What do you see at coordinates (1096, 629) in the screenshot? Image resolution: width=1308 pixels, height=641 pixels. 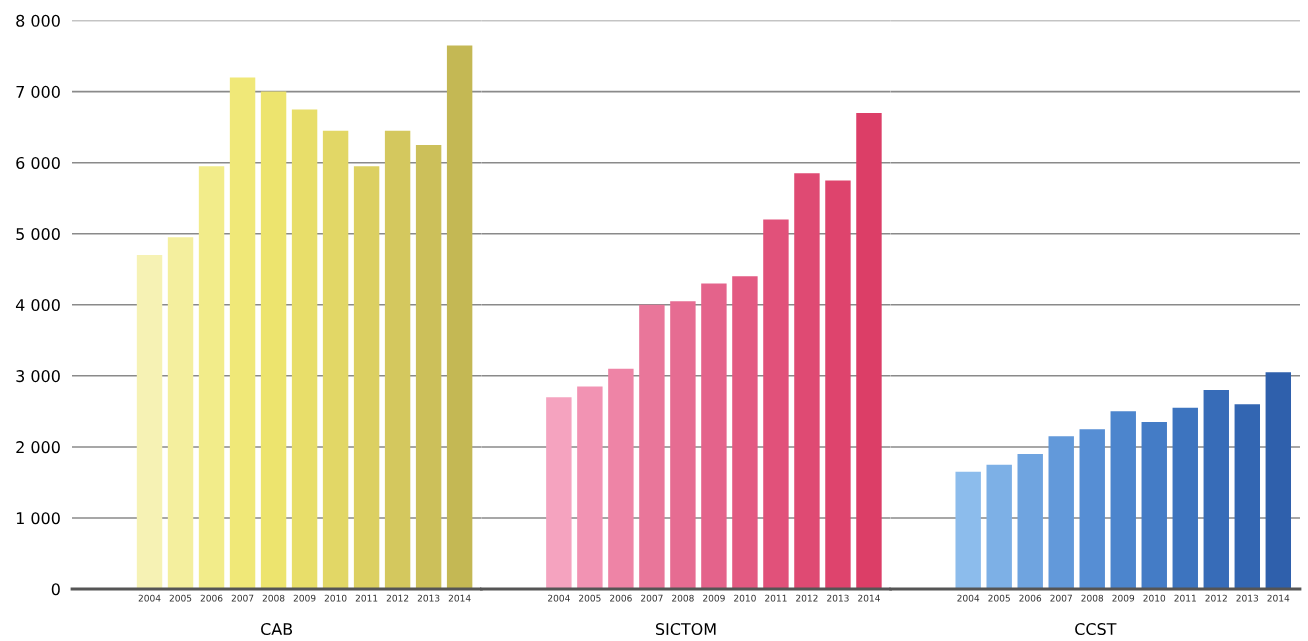 I see `x-axis-title: CCST` at bounding box center [1096, 629].